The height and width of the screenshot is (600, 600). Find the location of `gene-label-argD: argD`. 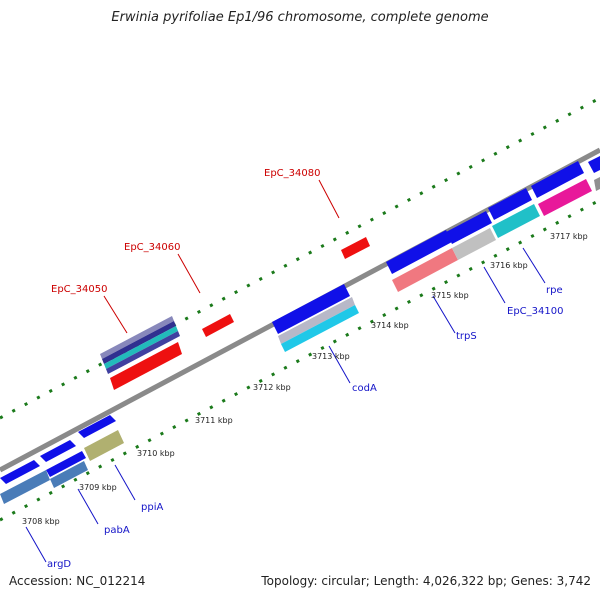

gene-label-argD: argD is located at coordinates (59, 564).